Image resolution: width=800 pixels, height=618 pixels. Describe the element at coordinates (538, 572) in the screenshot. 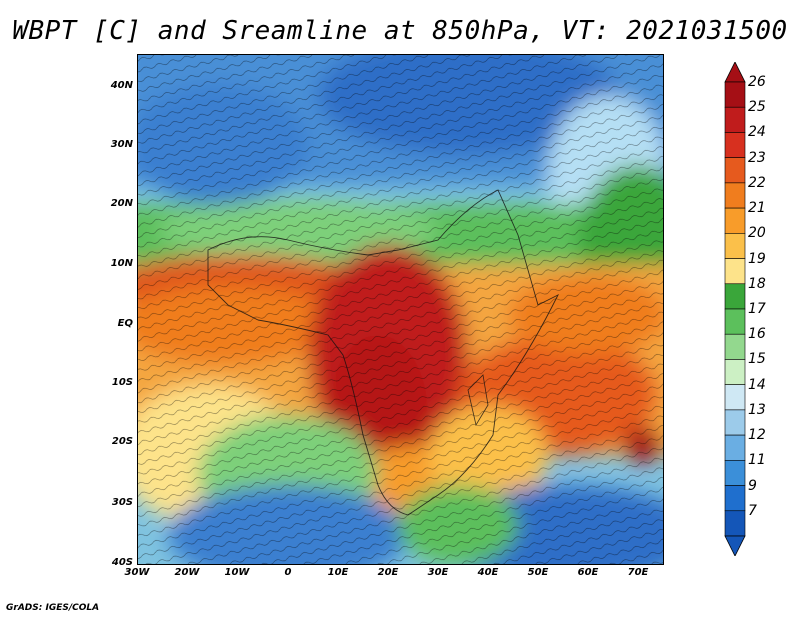

I see `lon-tick-label: 50E` at that location.